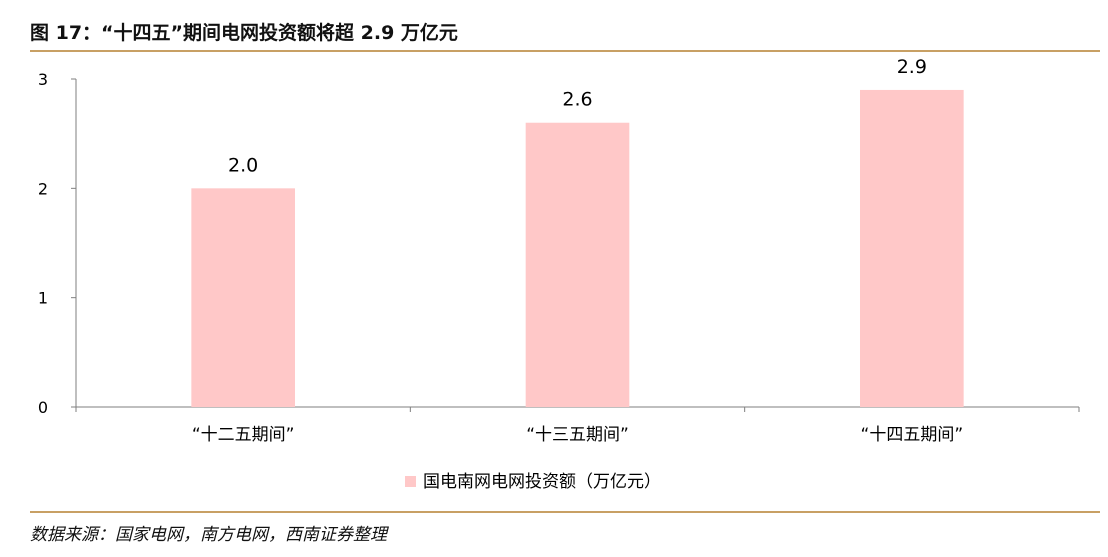 The image size is (1108, 557). I want to click on data-label: 2.0, so click(243, 165).